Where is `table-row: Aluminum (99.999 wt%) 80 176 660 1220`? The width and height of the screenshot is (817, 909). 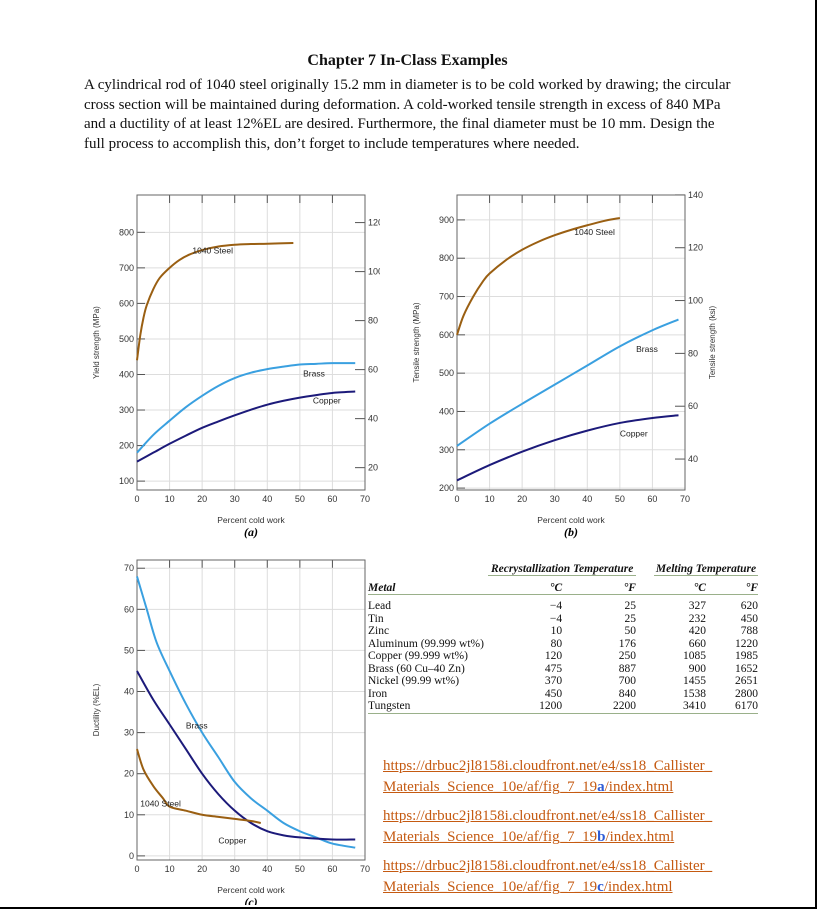
table-row: Aluminum (99.999 wt%) 80 176 660 1220 is located at coordinates (563, 644).